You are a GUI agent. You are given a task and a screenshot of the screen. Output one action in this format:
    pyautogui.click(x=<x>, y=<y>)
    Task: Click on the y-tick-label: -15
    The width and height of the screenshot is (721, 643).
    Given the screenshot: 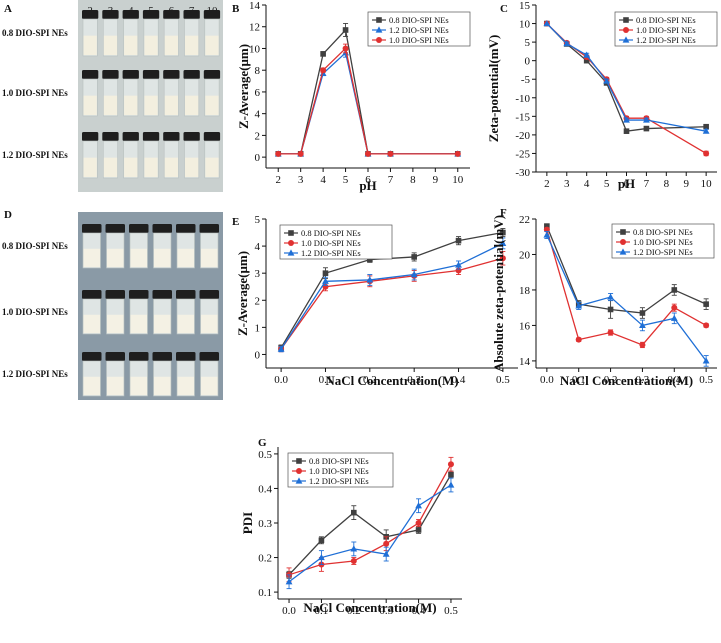 What is the action you would take?
    pyautogui.click(x=522, y=117)
    